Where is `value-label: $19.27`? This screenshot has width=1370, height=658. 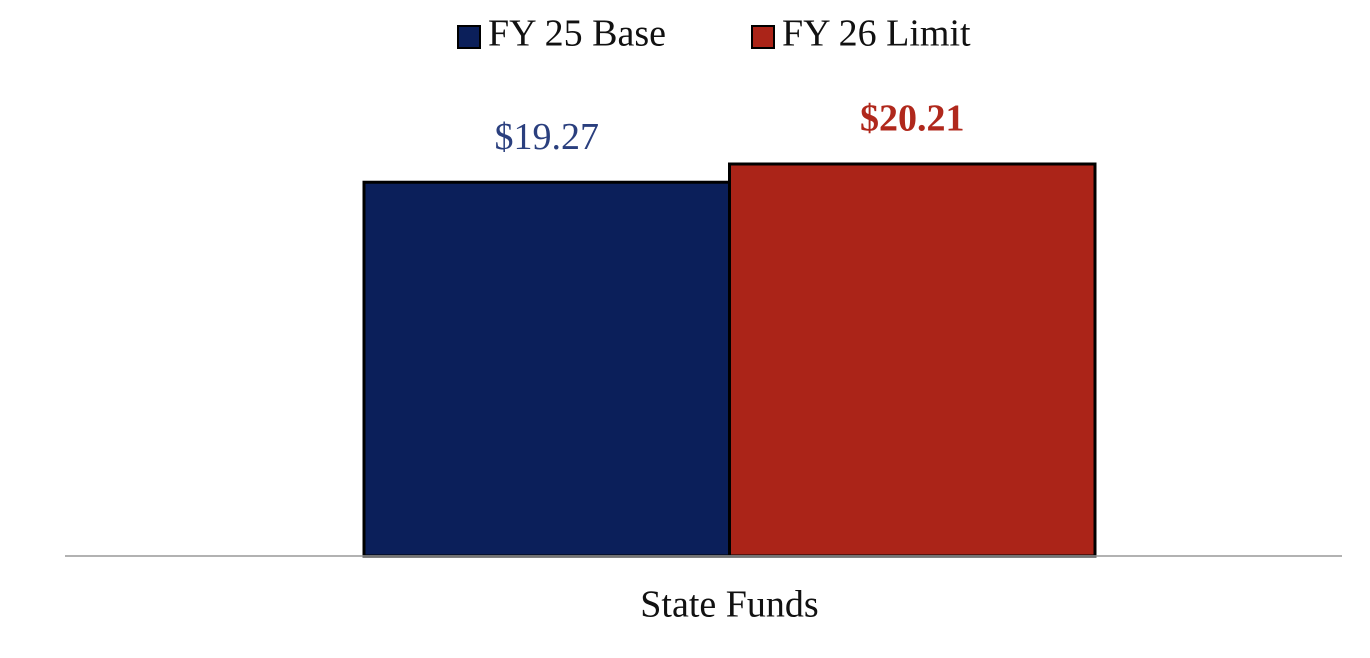 value-label: $19.27 is located at coordinates (547, 137).